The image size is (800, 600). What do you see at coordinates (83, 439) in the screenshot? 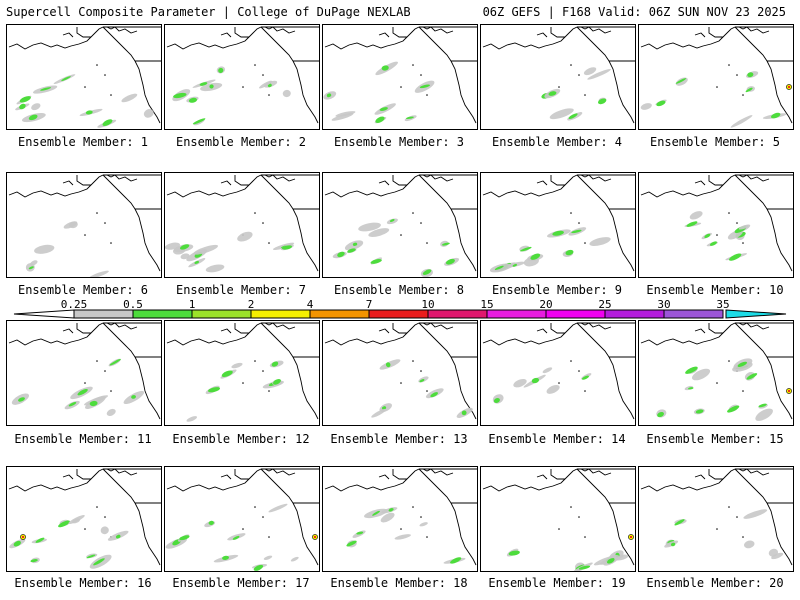
I see `member-label-11: Ensemble Member: 11` at bounding box center [83, 439].